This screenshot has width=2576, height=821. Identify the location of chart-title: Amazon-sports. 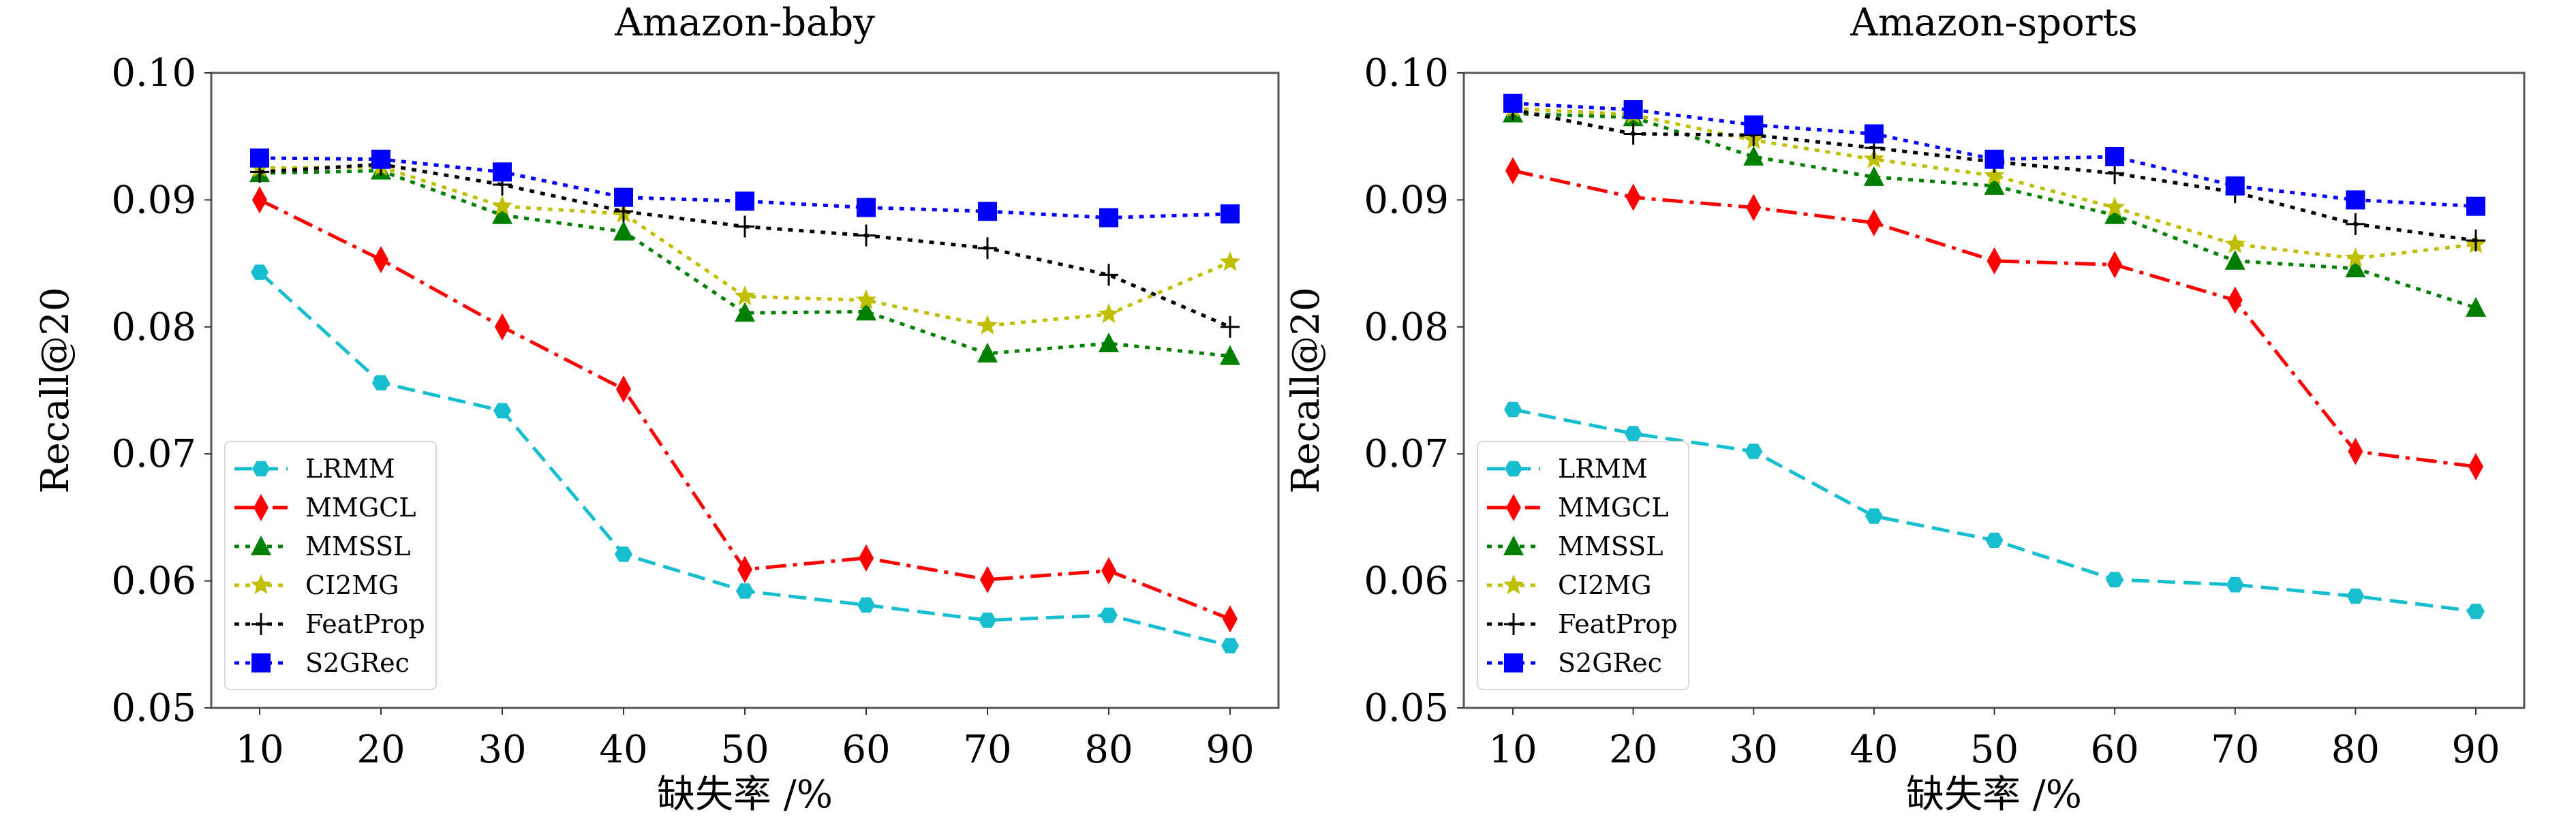
(1993, 23).